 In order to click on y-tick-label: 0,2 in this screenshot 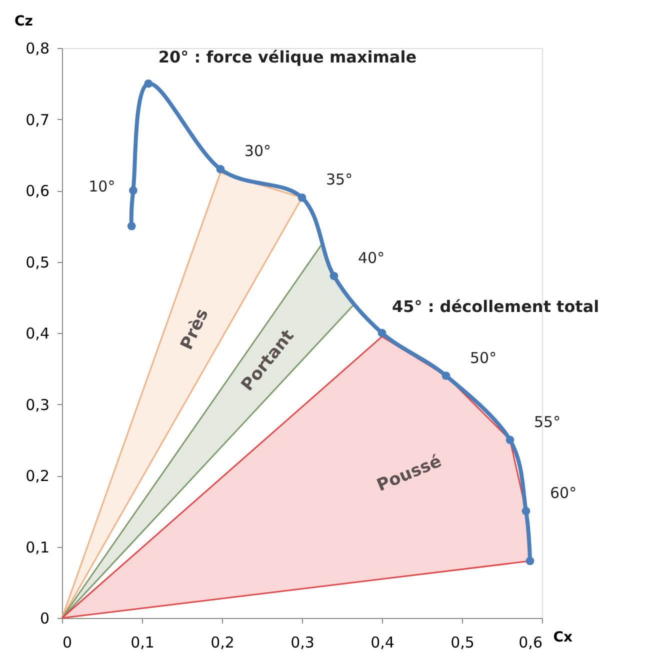, I will do `click(38, 476)`.